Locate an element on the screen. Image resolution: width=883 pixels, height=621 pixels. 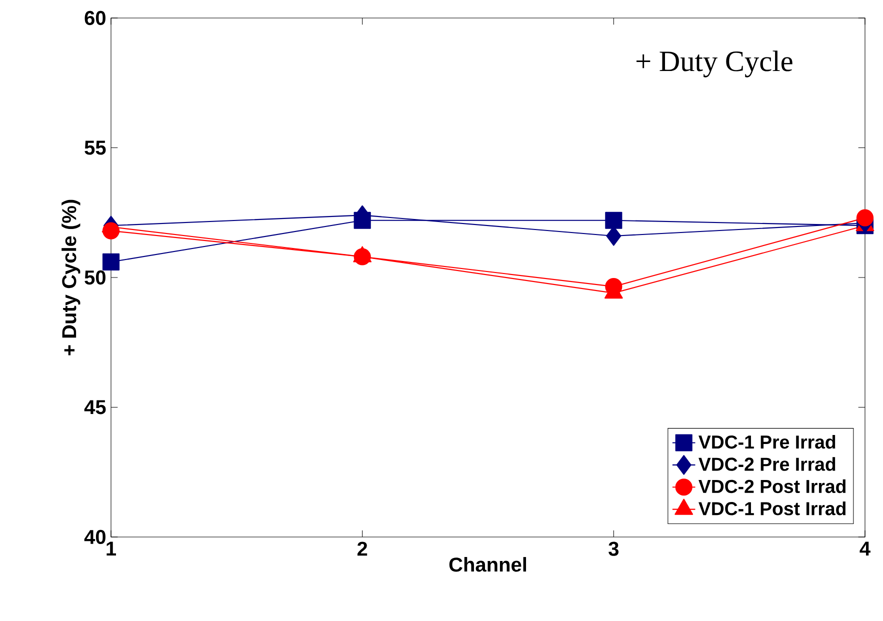
x-tick-label: 2 is located at coordinates (362, 549).